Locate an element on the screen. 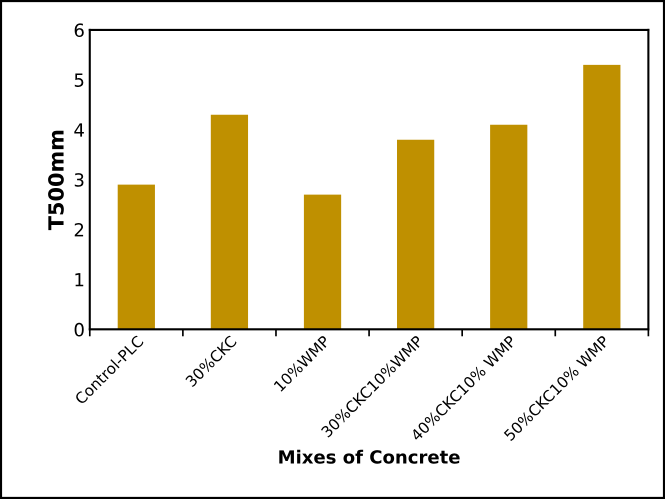 The image size is (665, 499). y-axis-title: T500mm is located at coordinates (56, 180).